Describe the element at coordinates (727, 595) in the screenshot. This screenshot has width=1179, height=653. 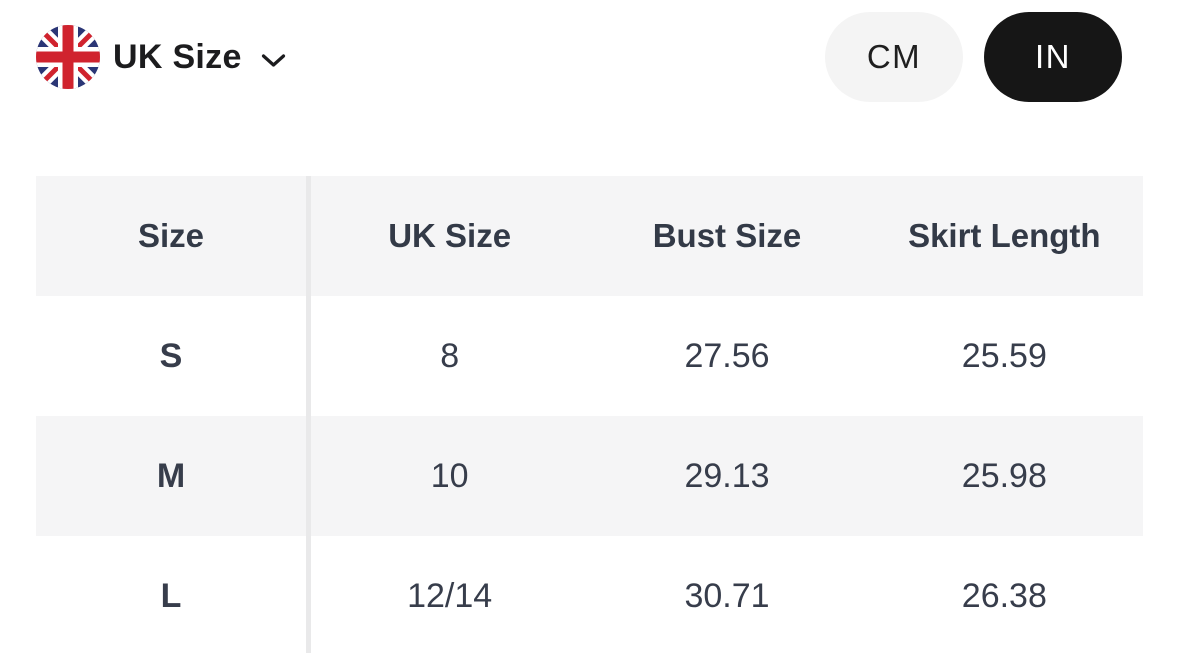
I see `cell-bust-size: 30.71` at that location.